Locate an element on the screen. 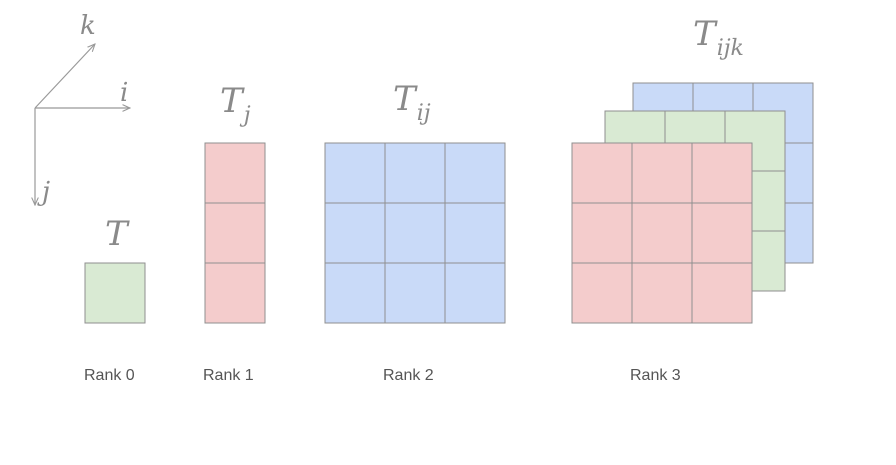 The height and width of the screenshot is (465, 896). rank-3-front-cell-r0c1 is located at coordinates (662, 173).